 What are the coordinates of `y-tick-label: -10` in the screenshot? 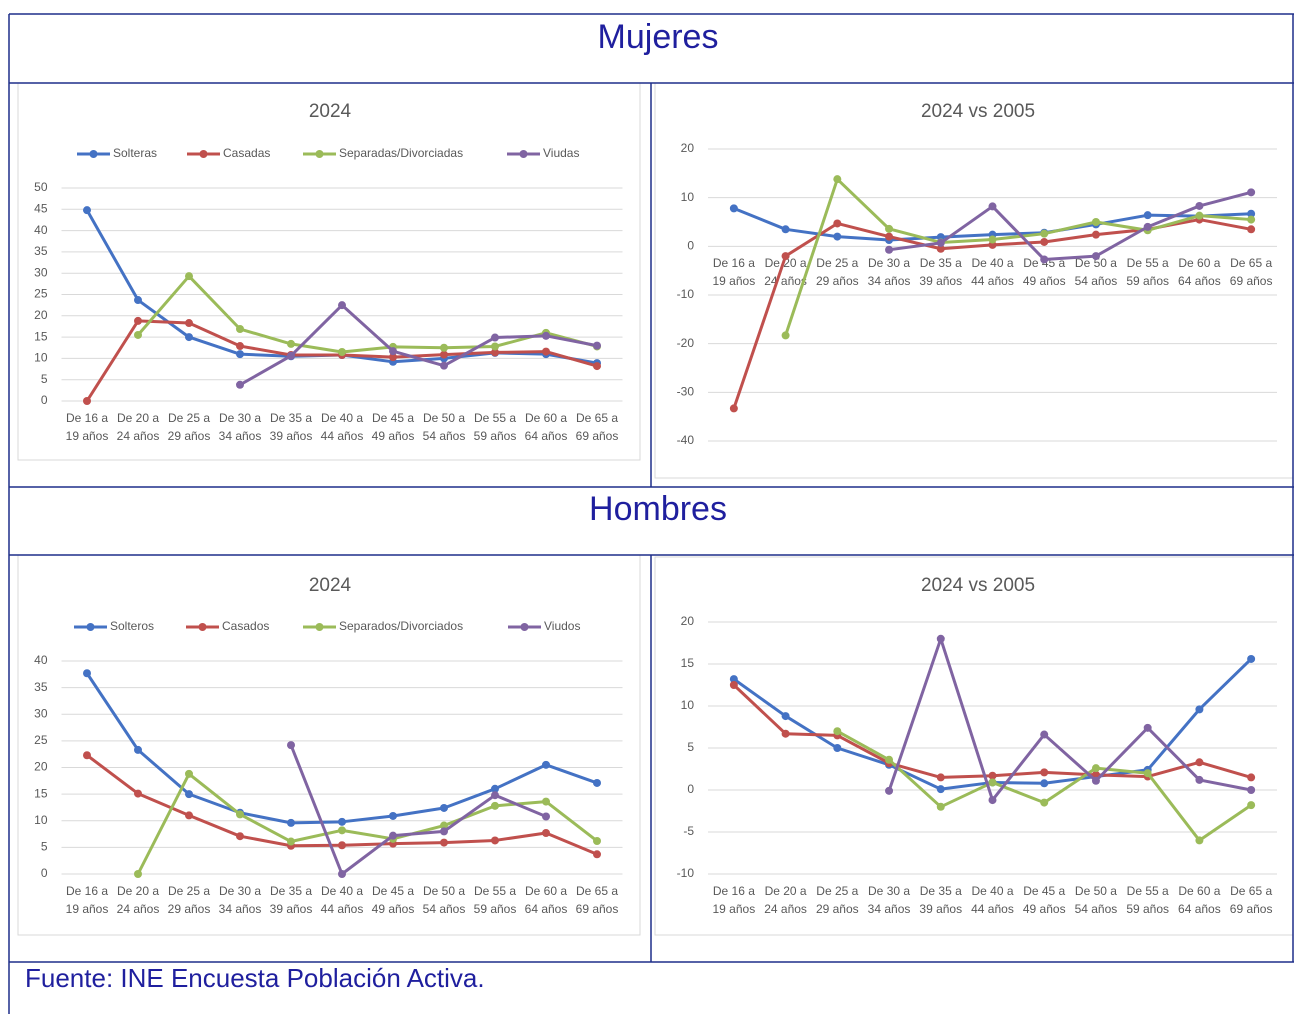 It's located at (686, 294).